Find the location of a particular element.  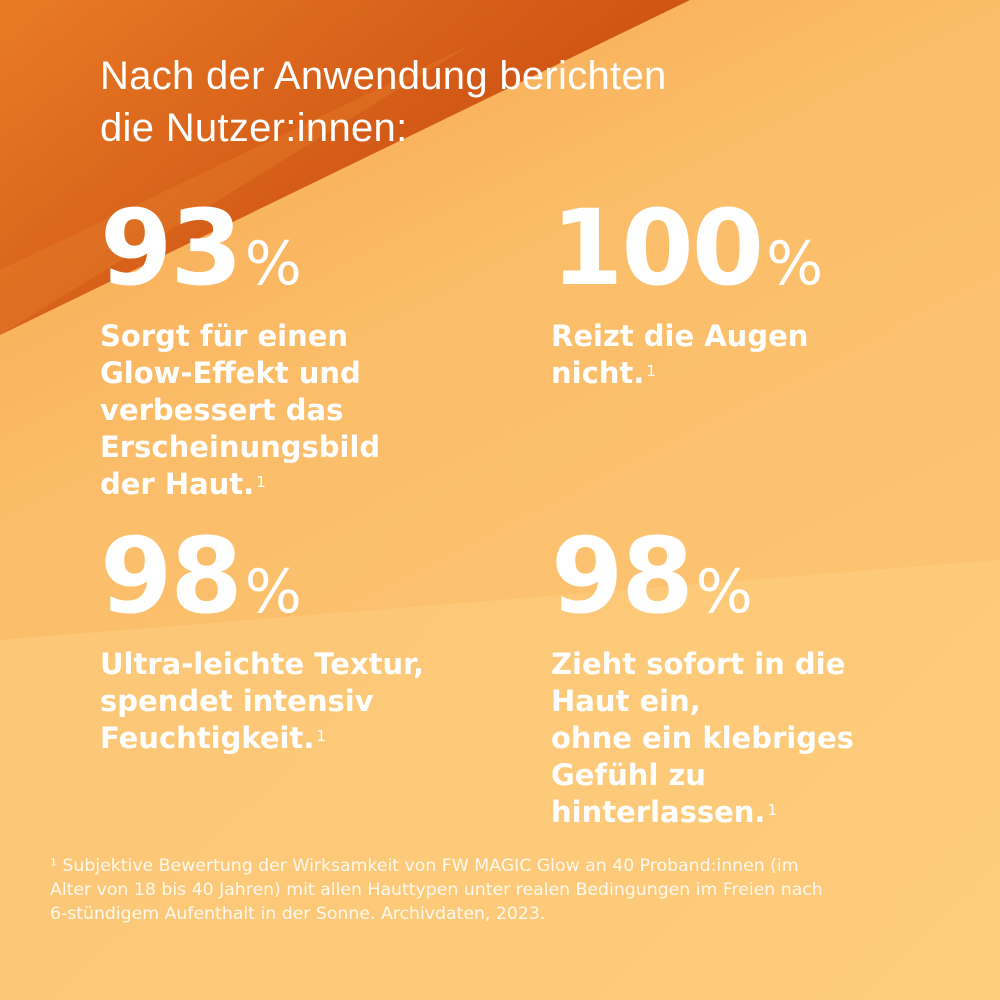

headline-line: die Nutzer:innen: is located at coordinates (254, 128).